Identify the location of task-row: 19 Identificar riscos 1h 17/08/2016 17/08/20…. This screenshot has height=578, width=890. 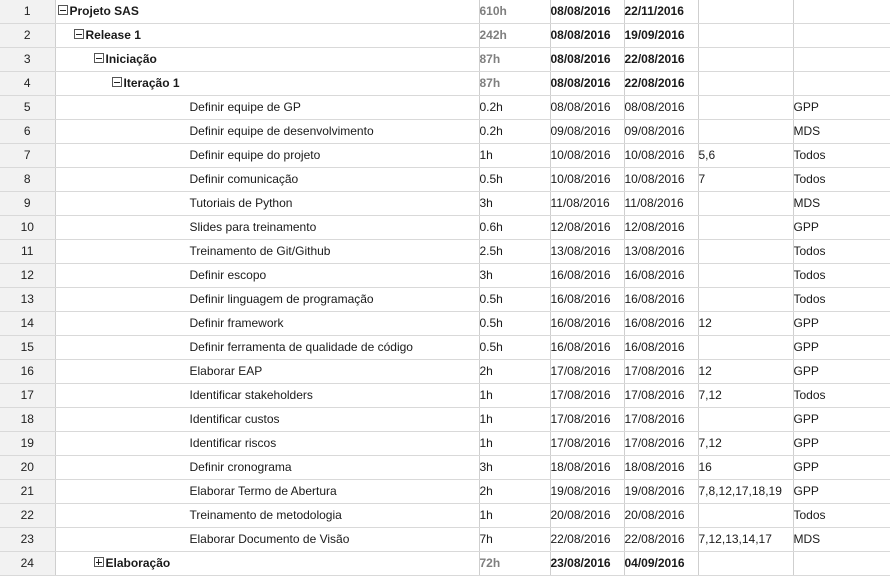
(445, 443).